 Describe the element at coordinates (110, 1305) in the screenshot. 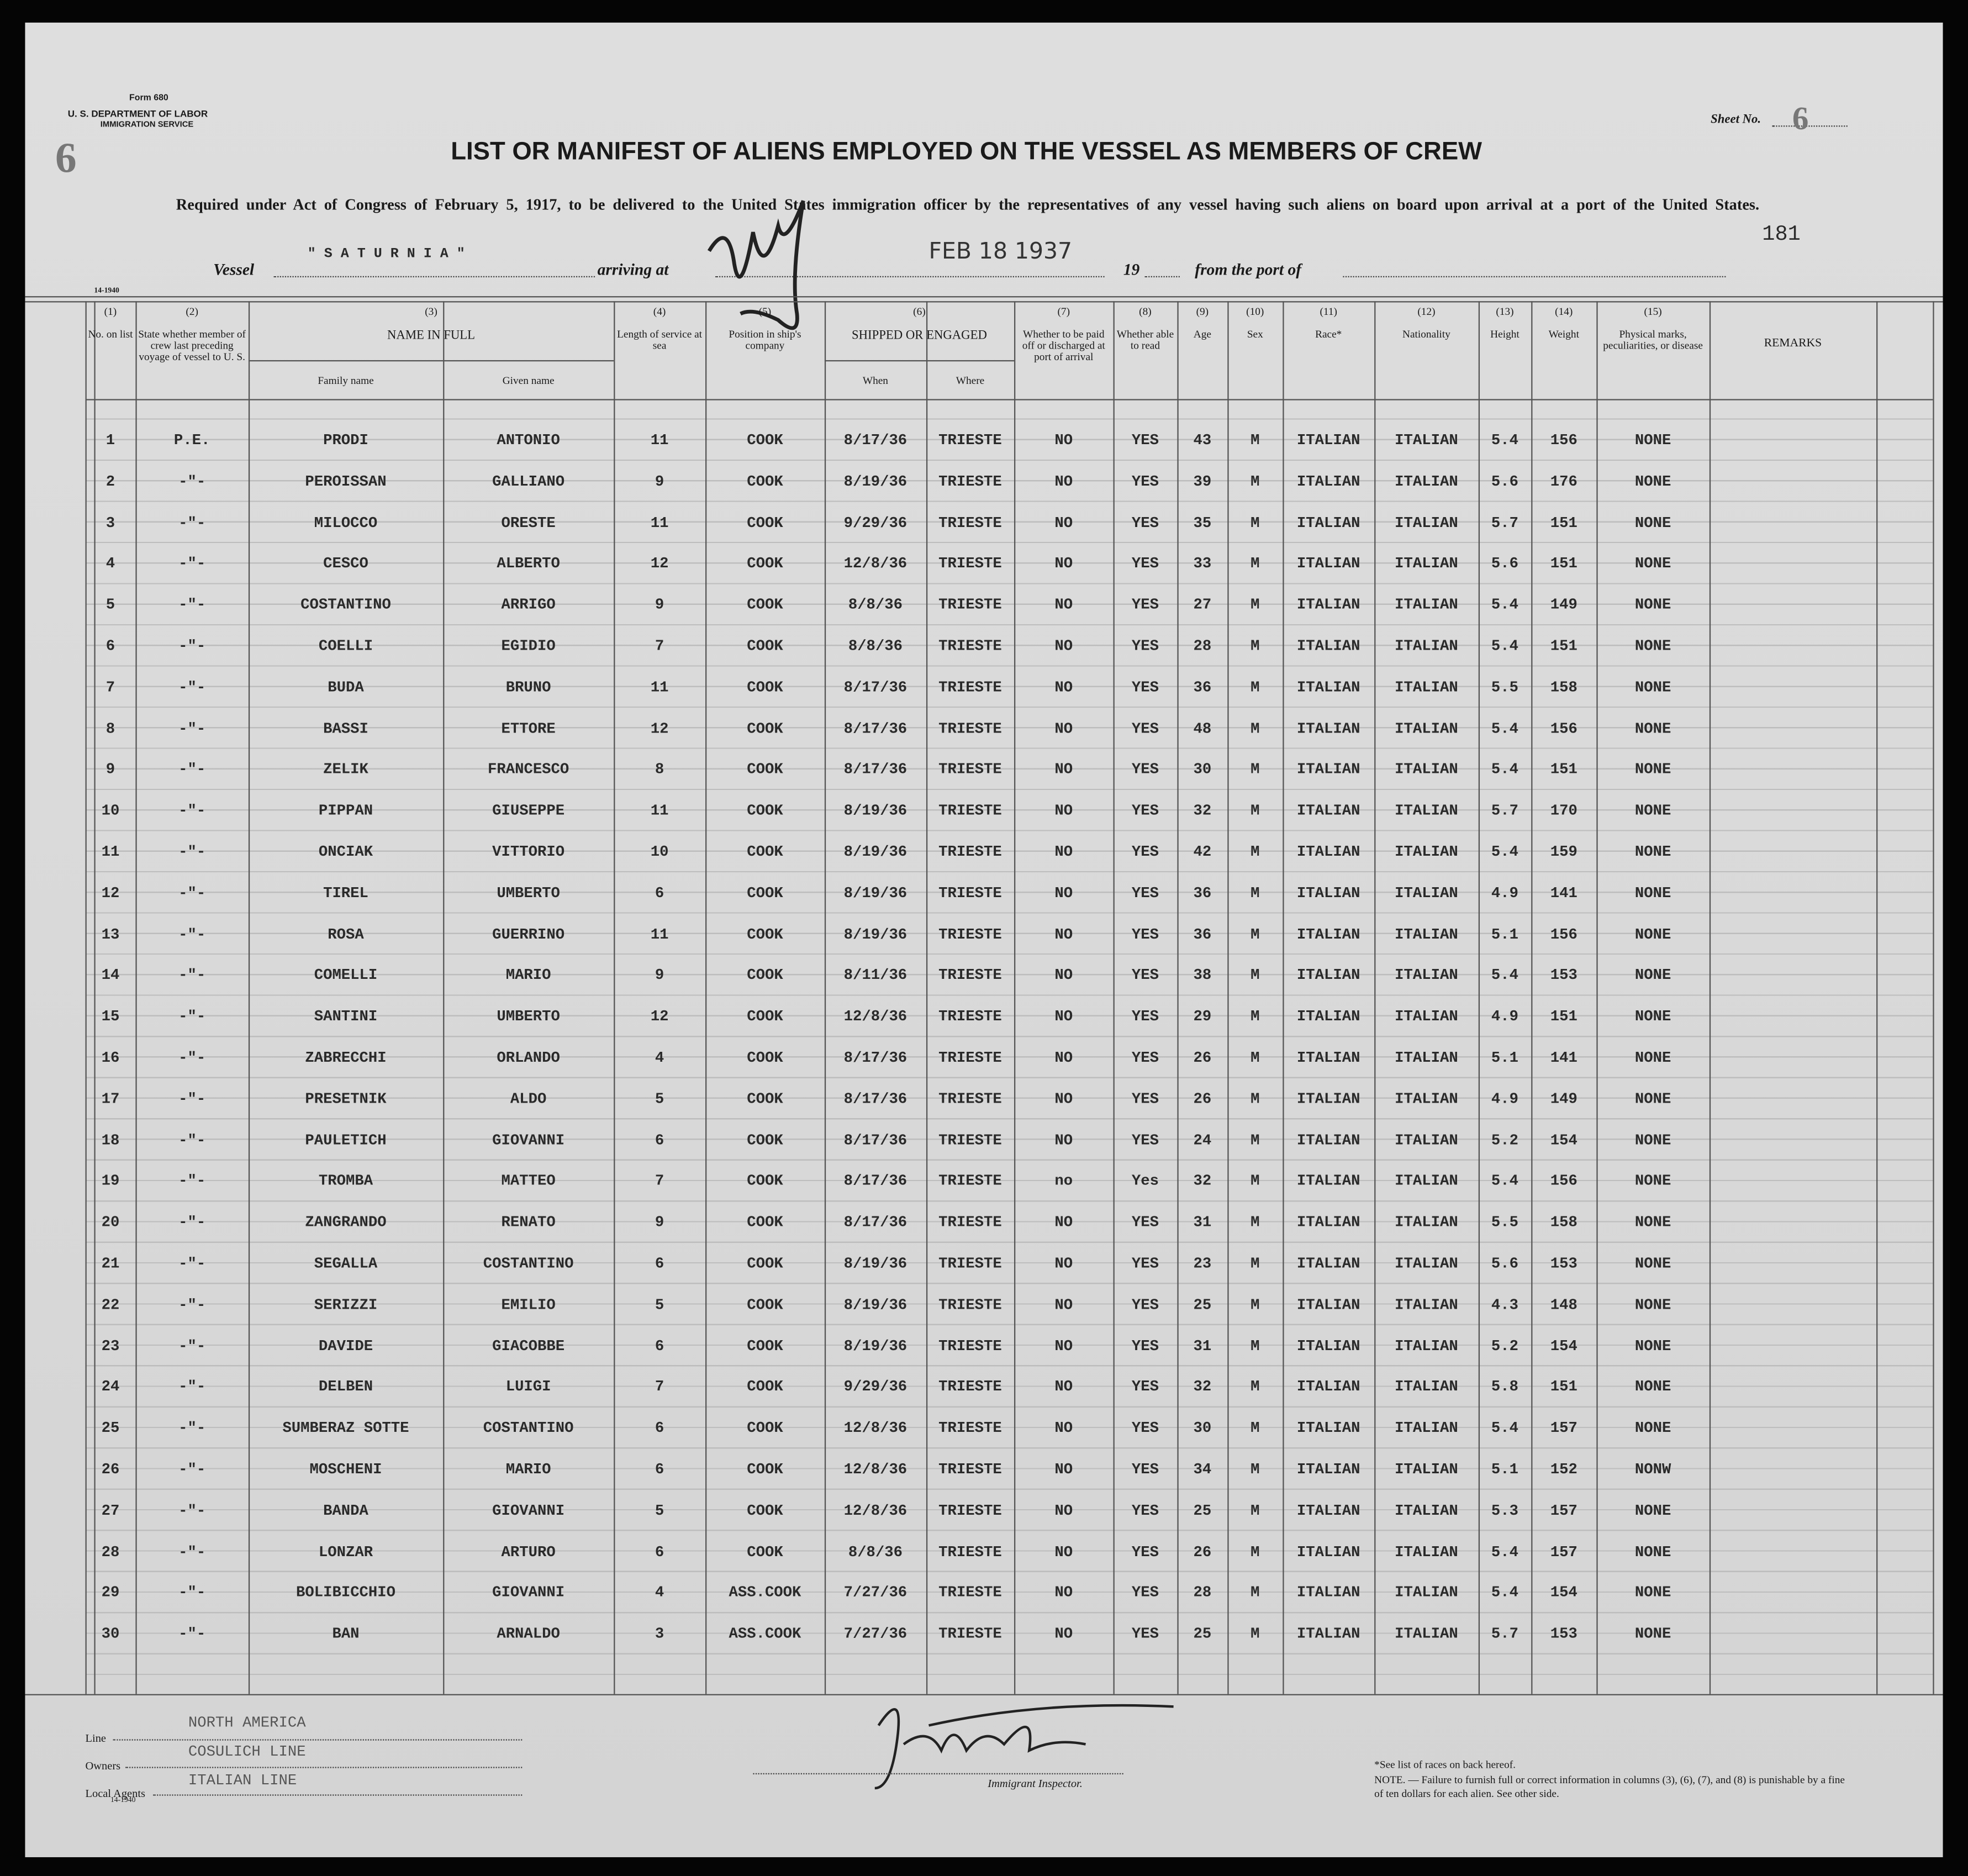

I see `cell: 22` at that location.